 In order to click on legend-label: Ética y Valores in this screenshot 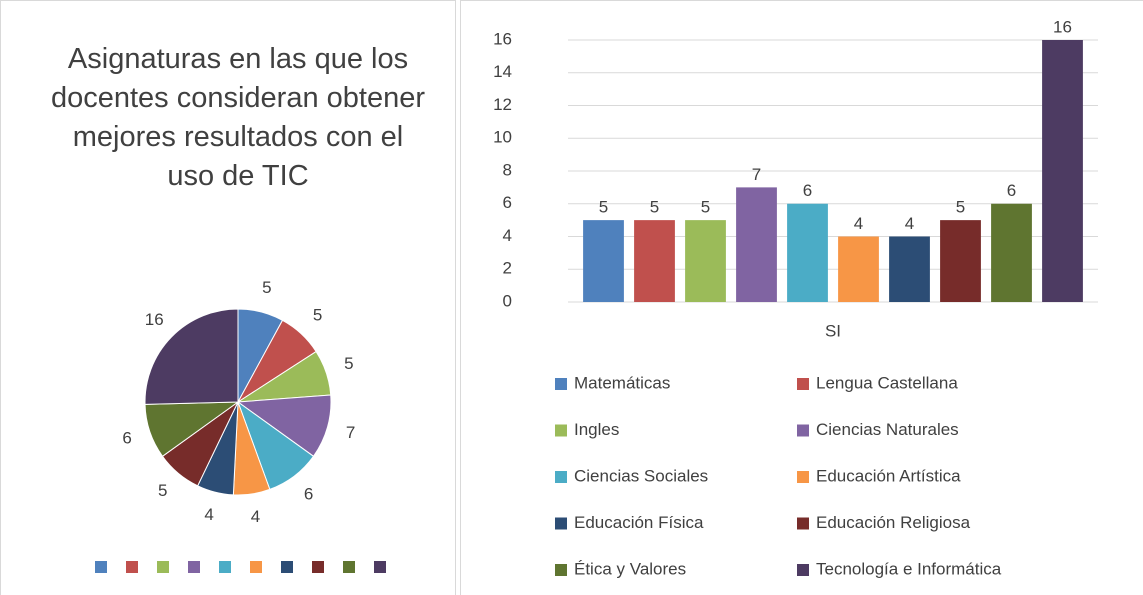, I will do `click(630, 568)`.